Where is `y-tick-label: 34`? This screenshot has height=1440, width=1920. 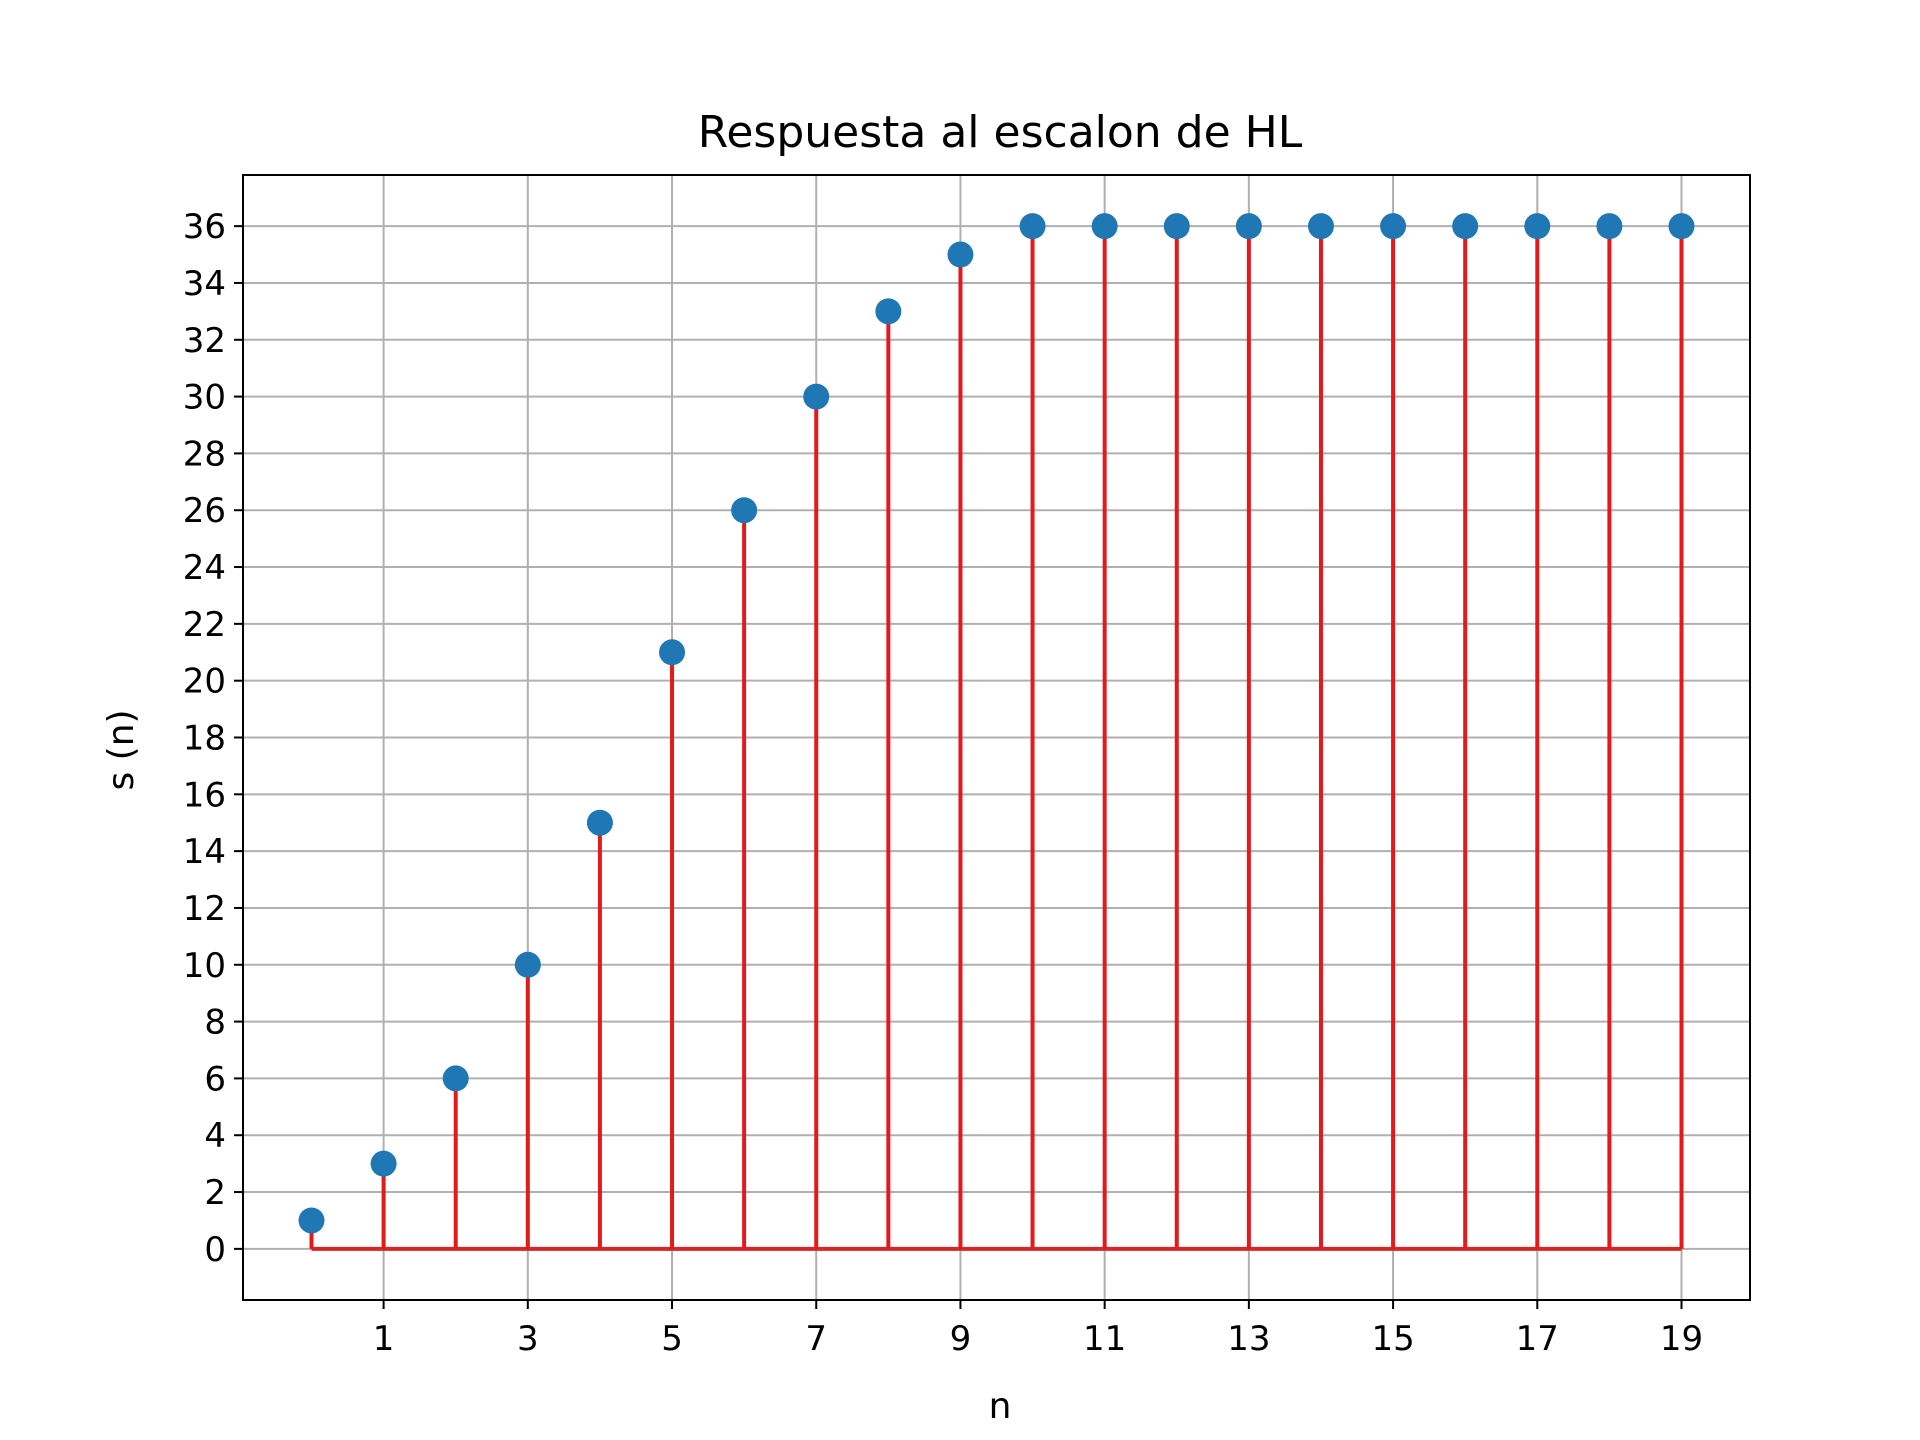
y-tick-label: 34 is located at coordinates (204, 284).